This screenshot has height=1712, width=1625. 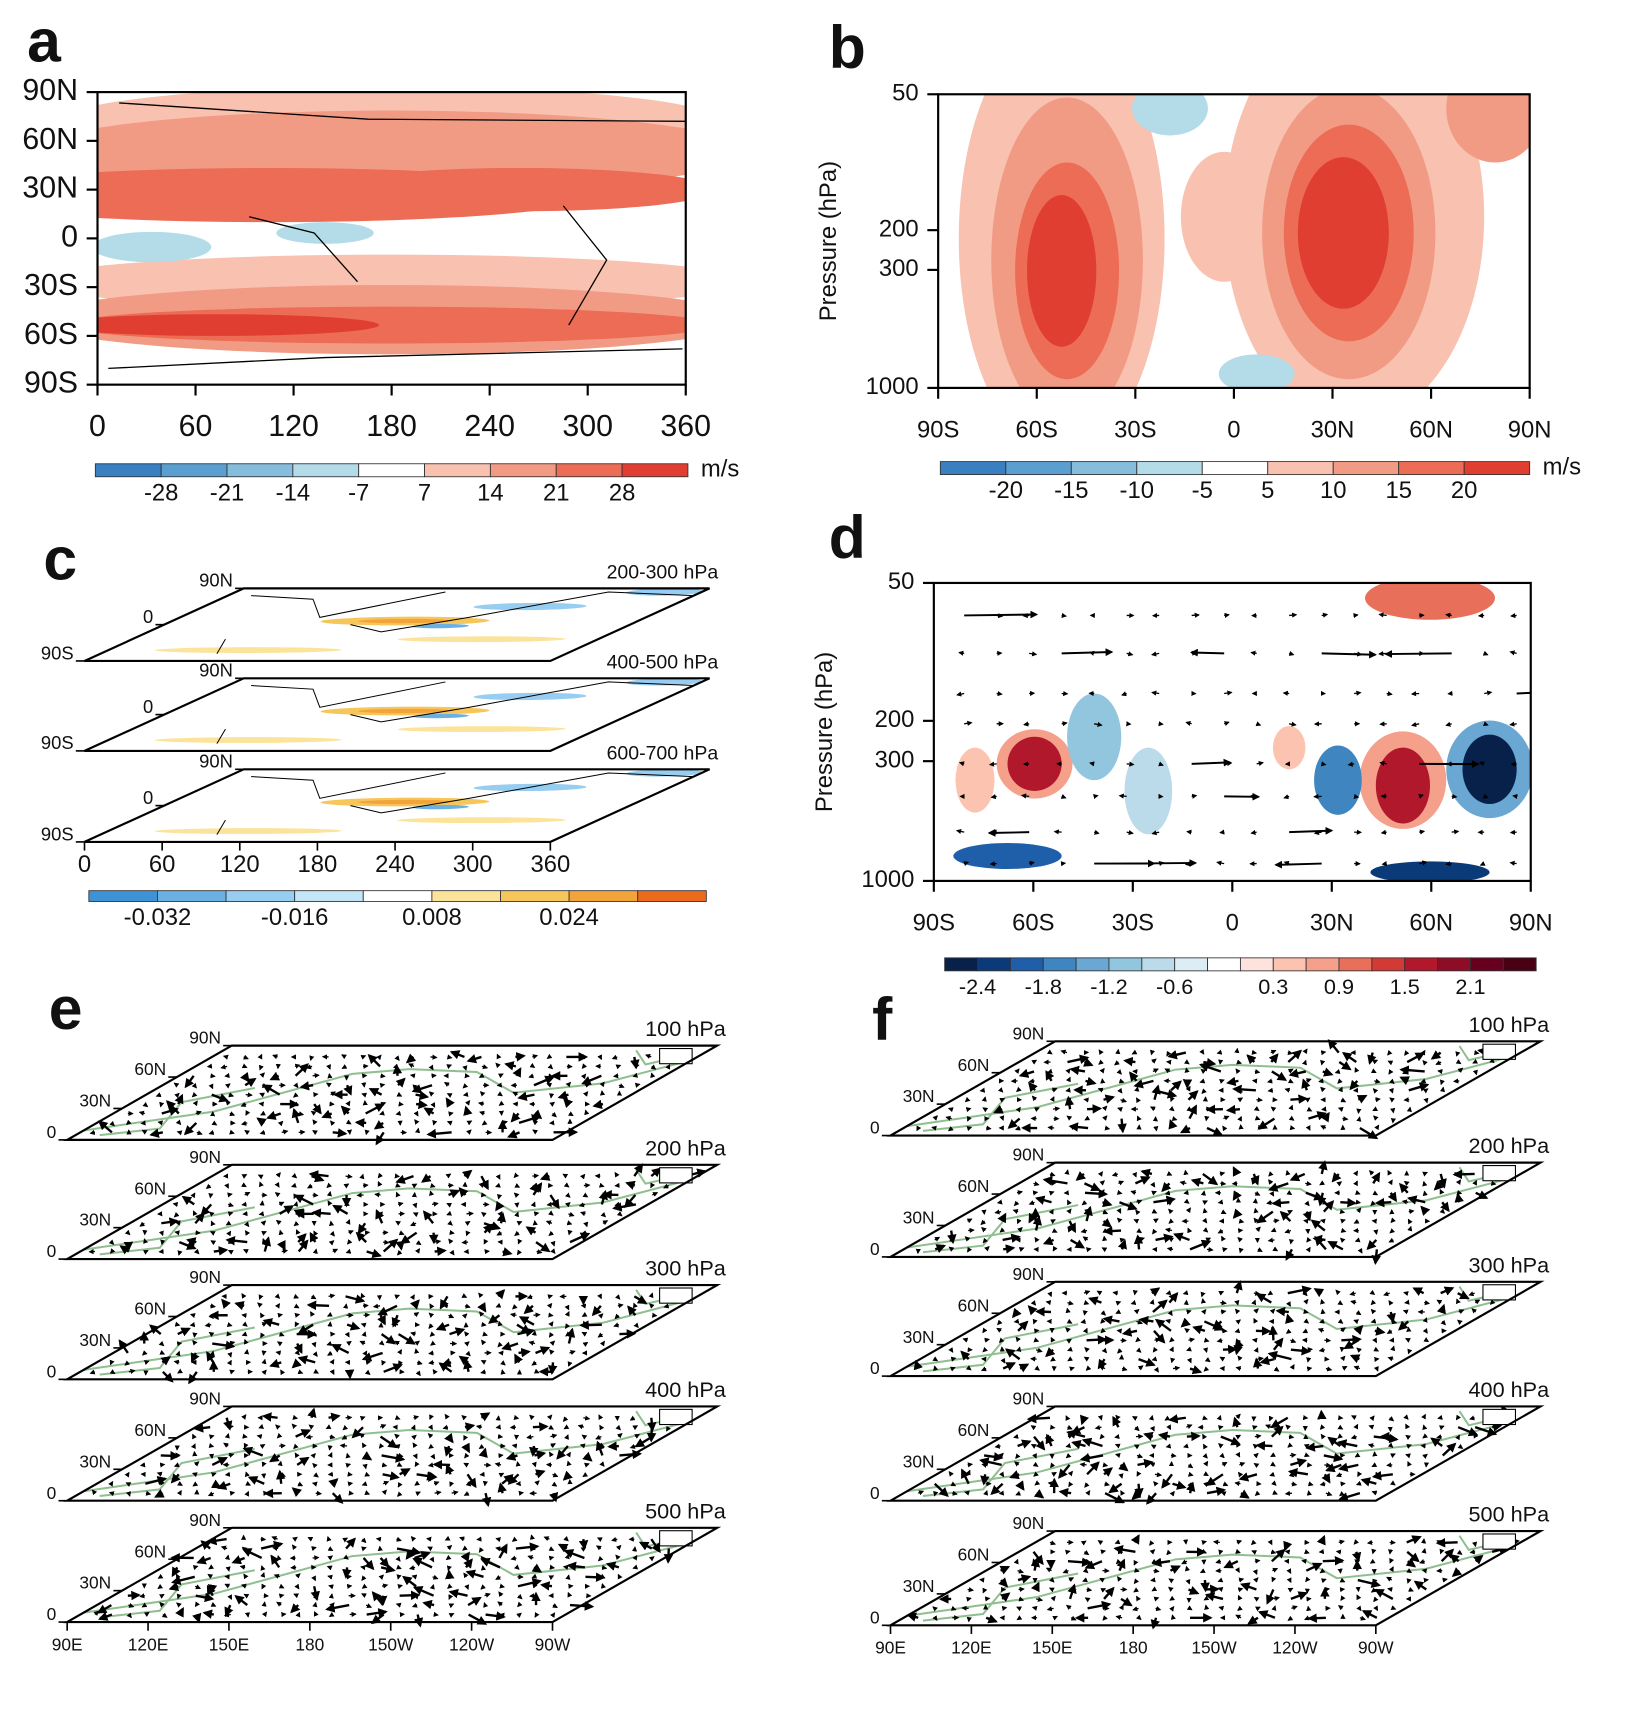 I want to click on x-tick-label: 60N, so click(x=1431, y=923).